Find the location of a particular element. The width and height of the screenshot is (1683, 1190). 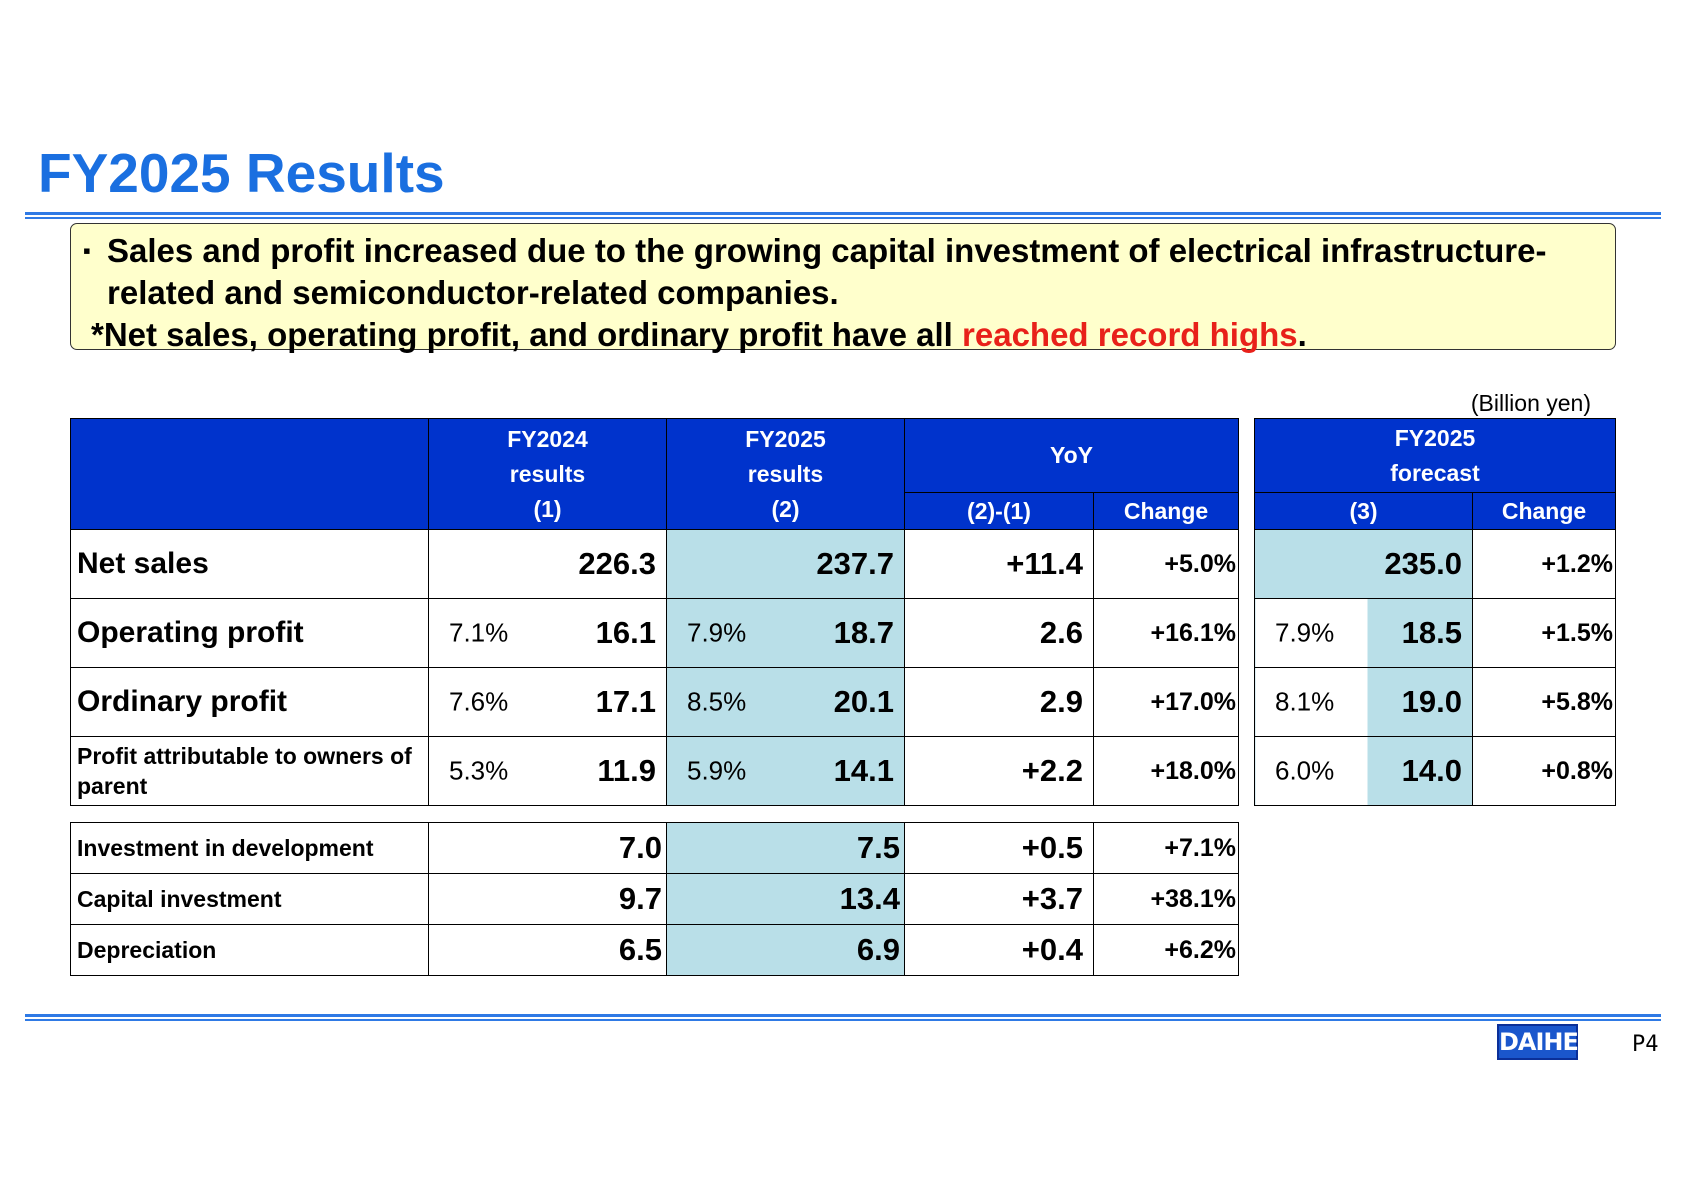

header-yoy: YoY is located at coordinates (1071, 455).